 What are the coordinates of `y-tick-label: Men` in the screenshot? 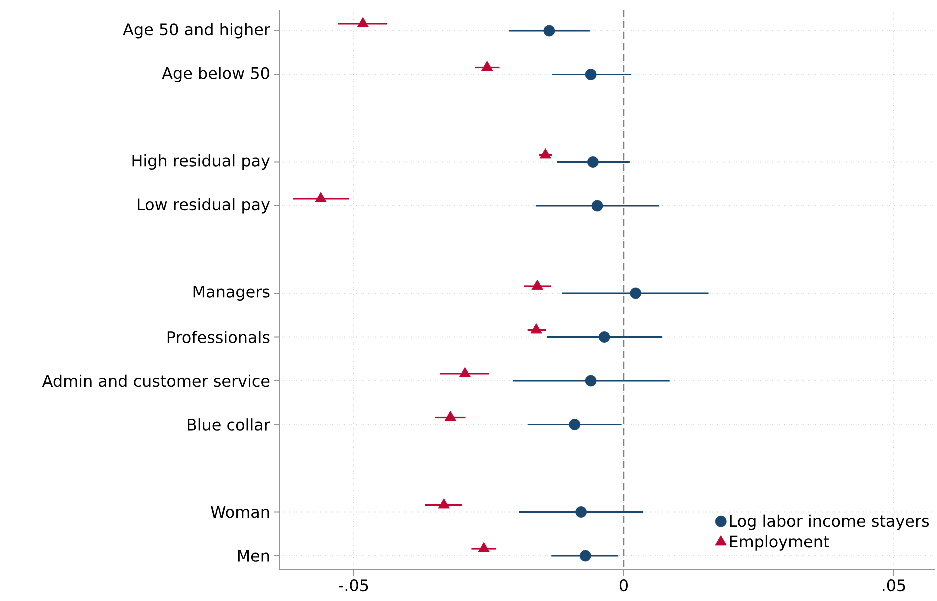 It's located at (254, 556).